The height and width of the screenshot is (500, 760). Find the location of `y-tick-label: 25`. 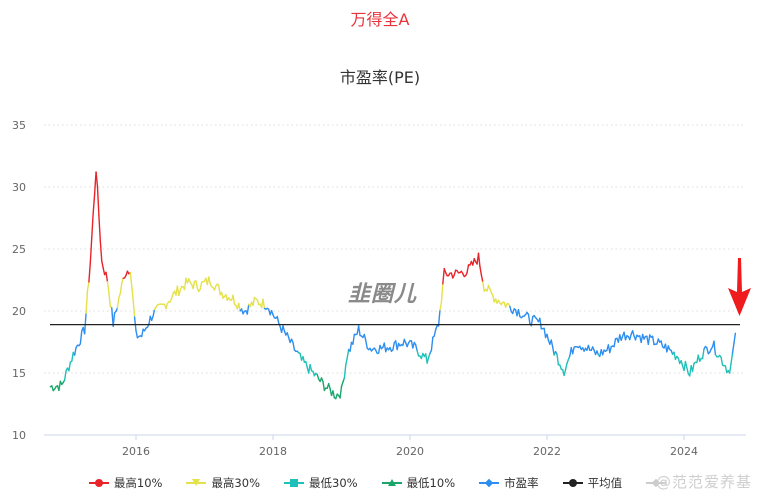

y-tick-label: 25 is located at coordinates (19, 249).